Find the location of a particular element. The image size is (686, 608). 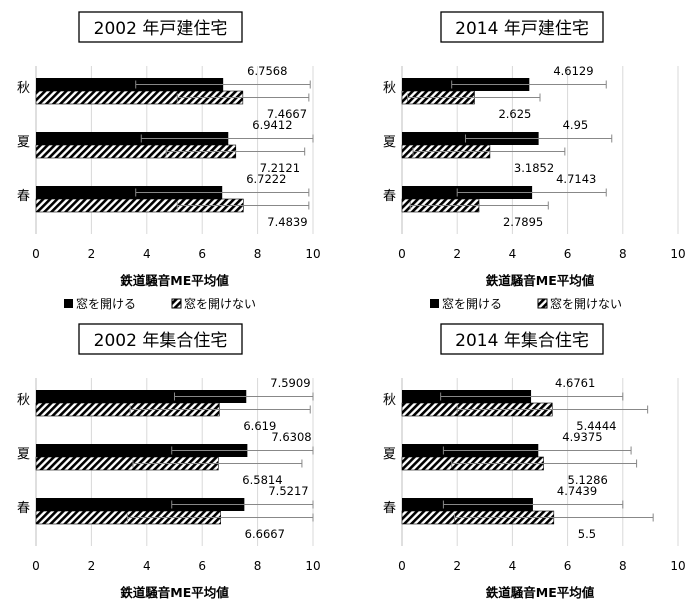

data-label: 2.625 is located at coordinates (514, 114).